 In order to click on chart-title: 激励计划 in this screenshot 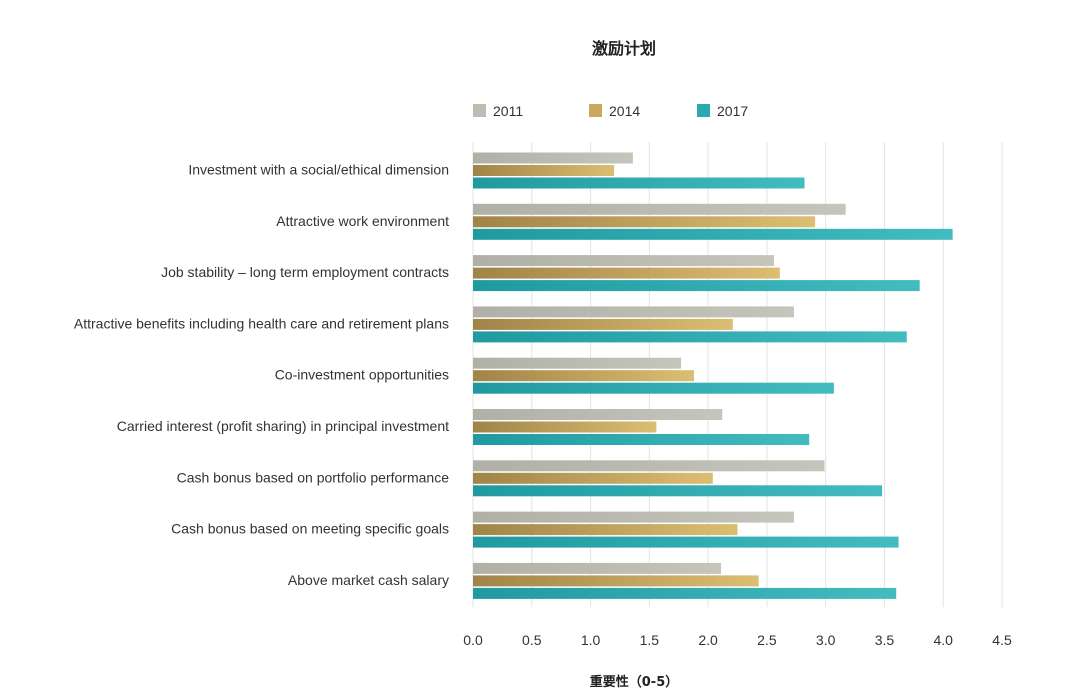, I will do `click(624, 48)`.